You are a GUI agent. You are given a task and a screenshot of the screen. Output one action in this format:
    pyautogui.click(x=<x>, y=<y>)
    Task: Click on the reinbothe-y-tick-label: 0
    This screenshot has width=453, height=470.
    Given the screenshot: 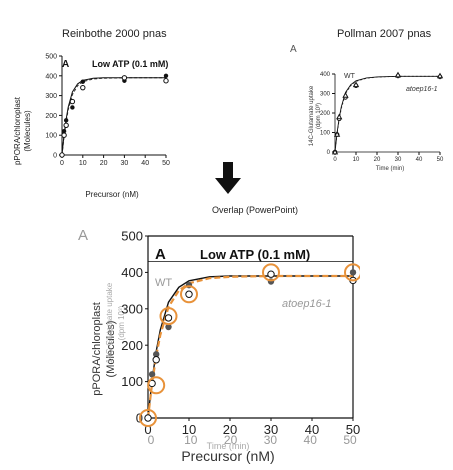 What is the action you would take?
    pyautogui.click(x=55, y=155)
    